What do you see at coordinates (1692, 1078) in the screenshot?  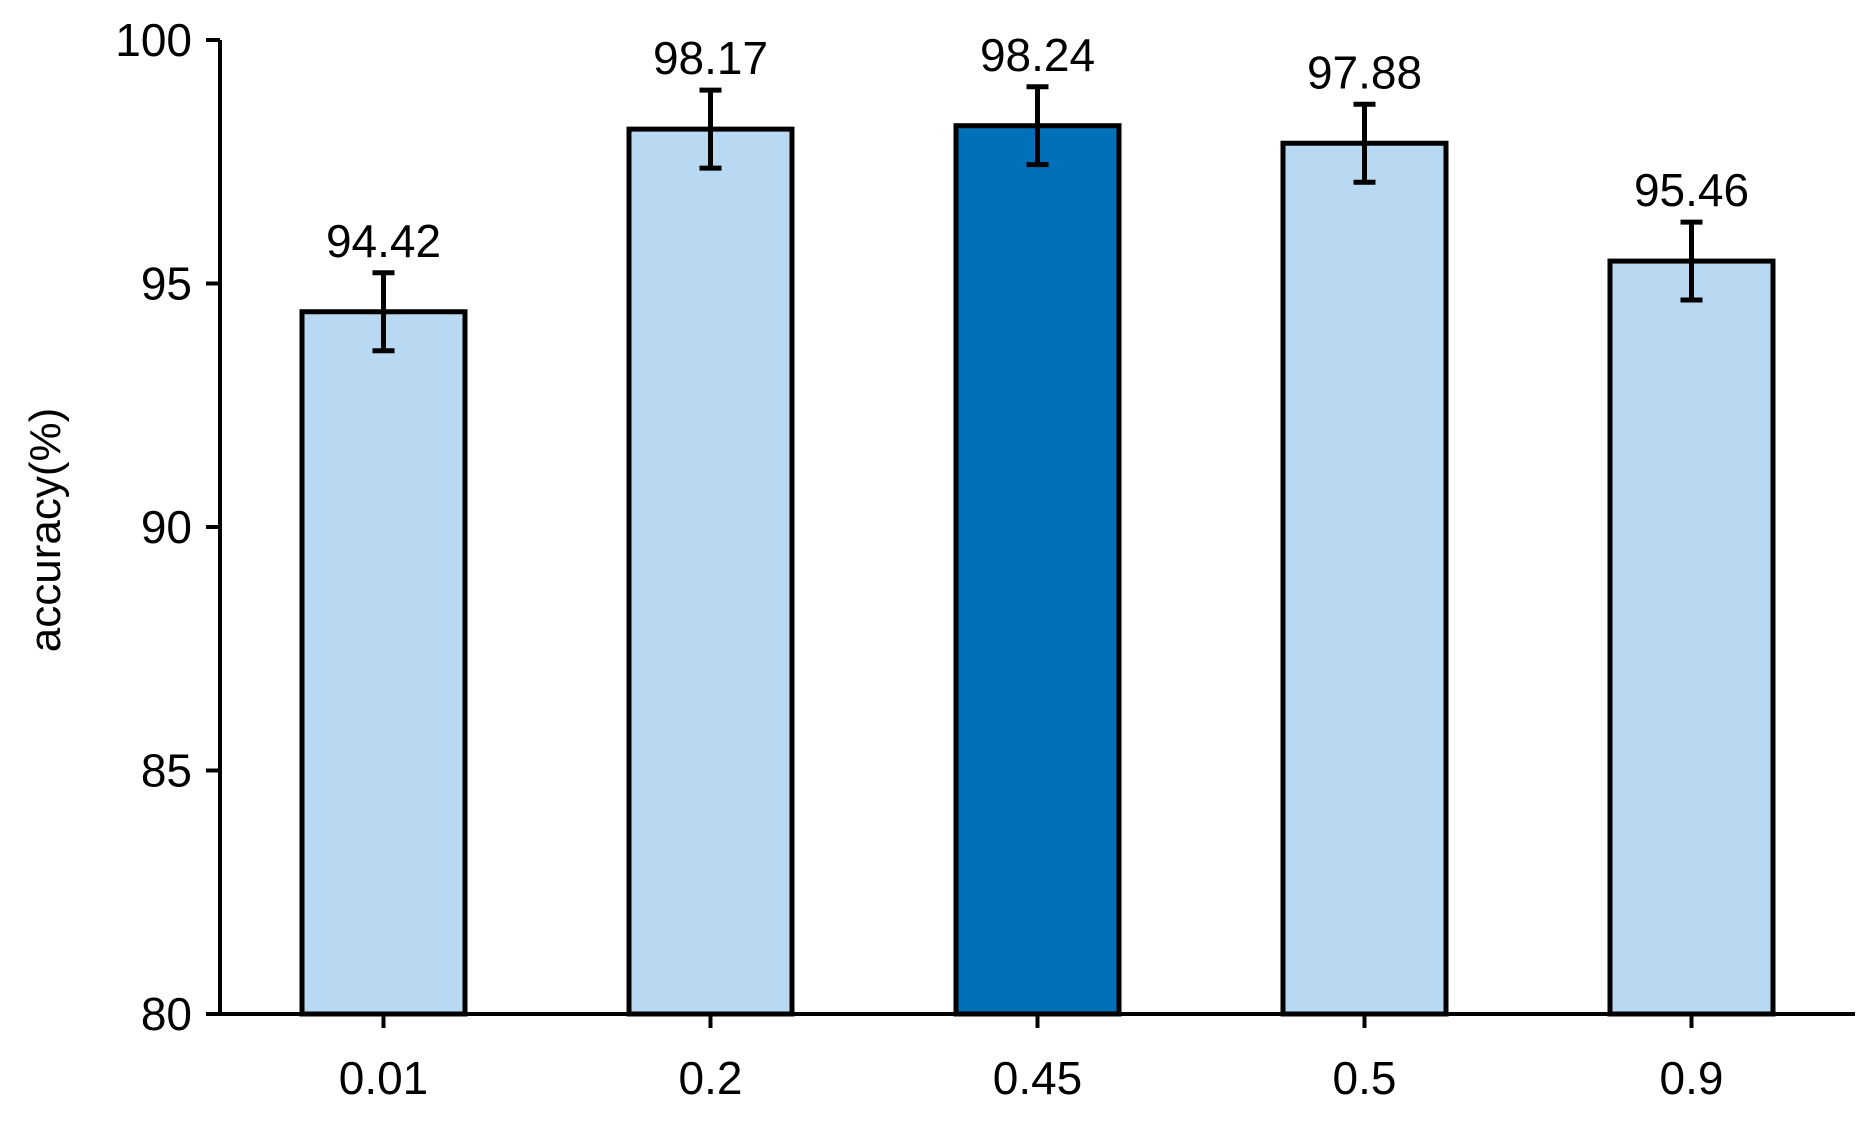 I see `x-tick-label: 0.9` at bounding box center [1692, 1078].